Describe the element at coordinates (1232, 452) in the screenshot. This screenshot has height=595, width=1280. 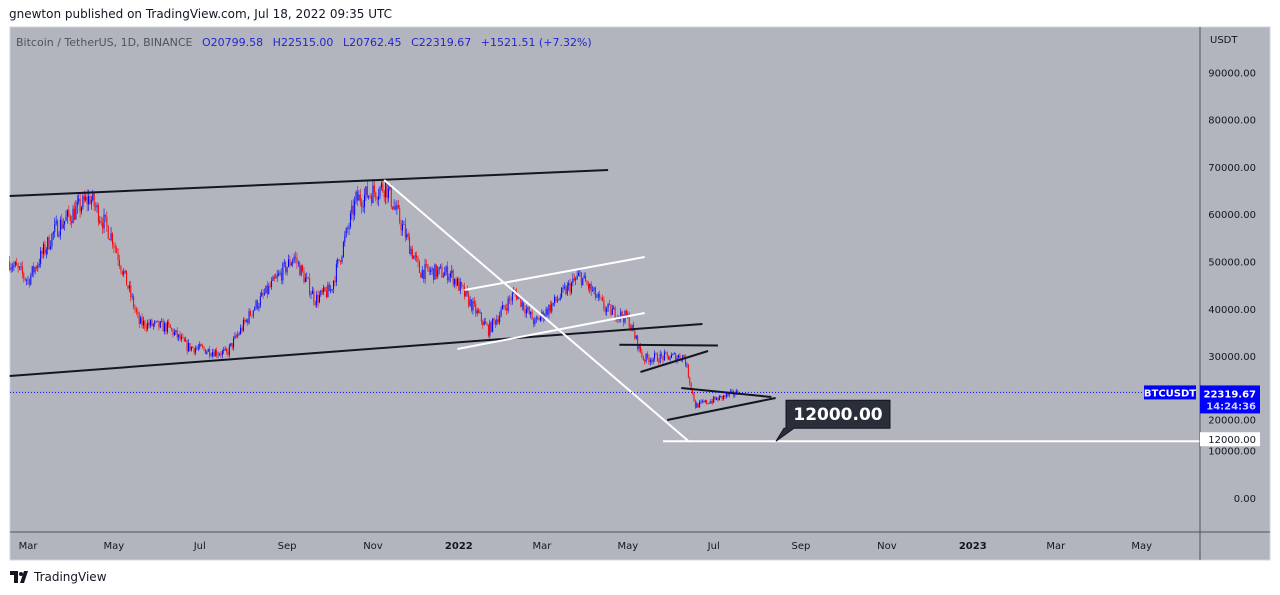
I see `price-tick-label: 10000.00` at that location.